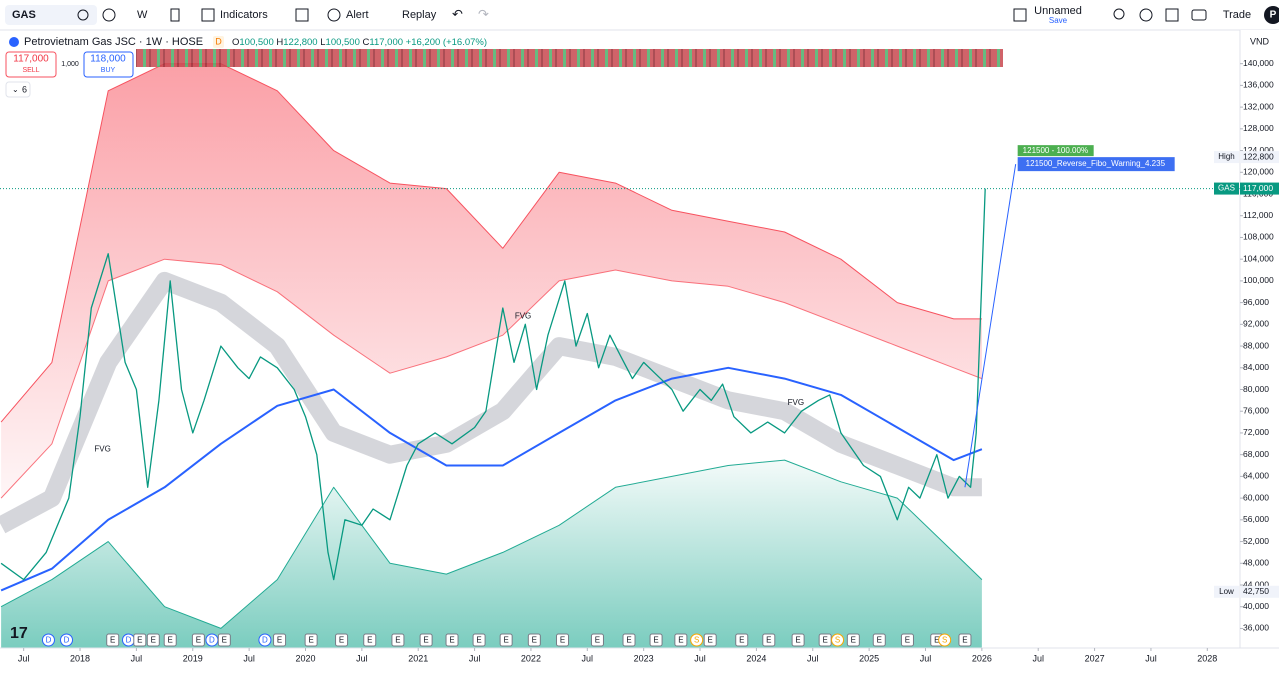 The image size is (1279, 676). Describe the element at coordinates (483, 13) in the screenshot. I see `redo: ↷` at that location.